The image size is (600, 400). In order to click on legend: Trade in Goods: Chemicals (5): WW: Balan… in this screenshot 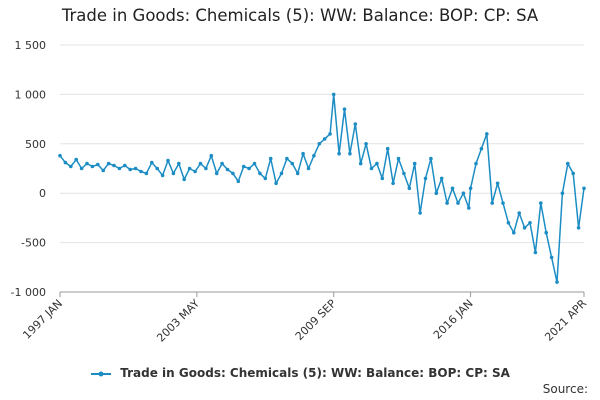, I will do `click(300, 373)`.